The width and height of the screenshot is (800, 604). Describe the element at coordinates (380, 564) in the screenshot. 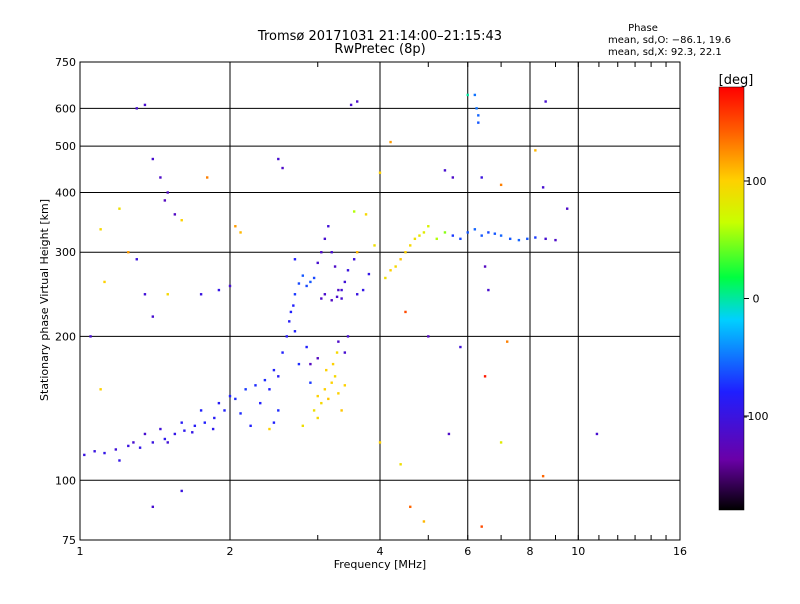

I see `x-axis-label: Frequency [MHz]` at that location.